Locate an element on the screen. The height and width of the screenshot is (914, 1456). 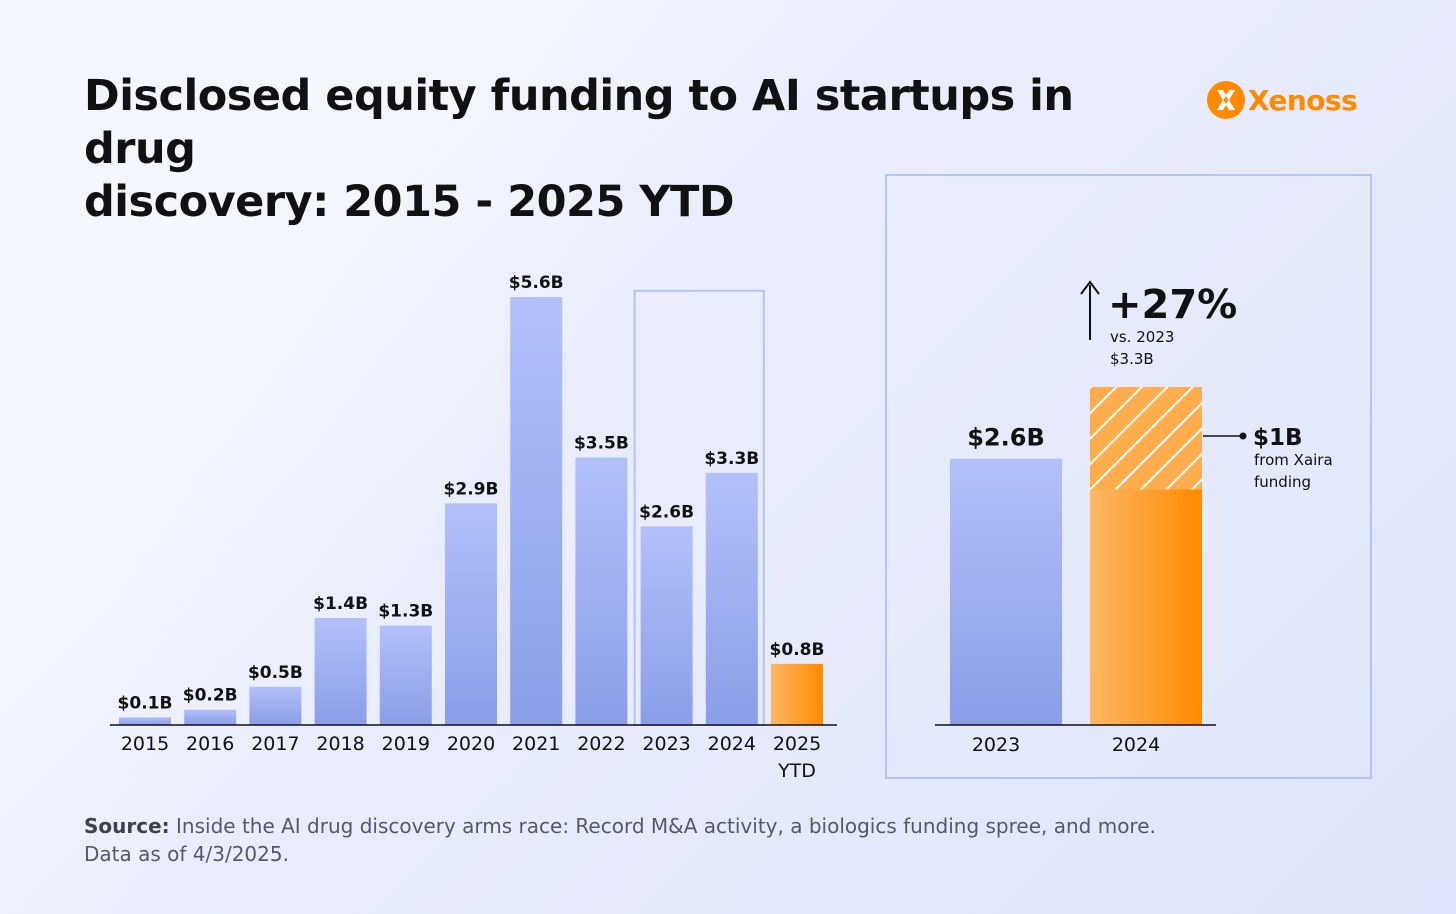
xenoss-logo: Xenoss is located at coordinates (1282, 100).